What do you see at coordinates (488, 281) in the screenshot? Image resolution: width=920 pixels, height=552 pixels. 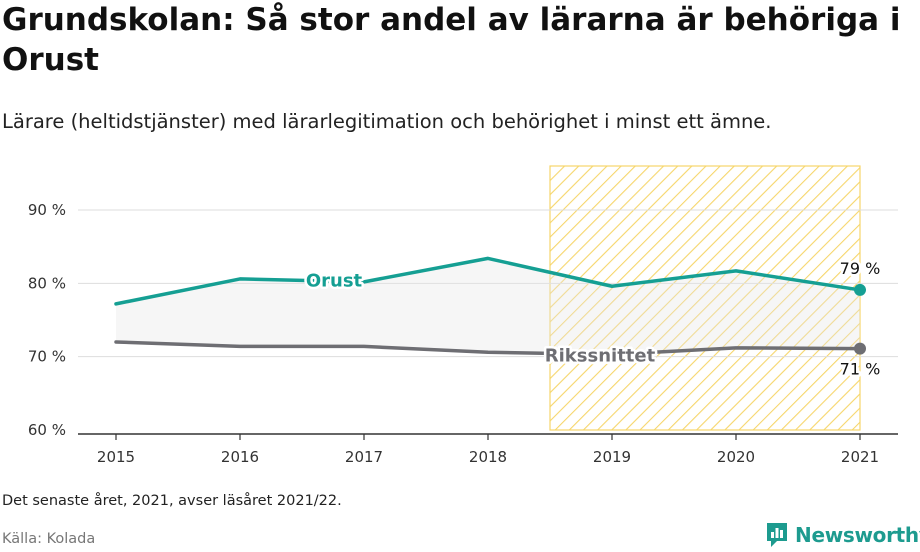 I see `orust-line` at bounding box center [488, 281].